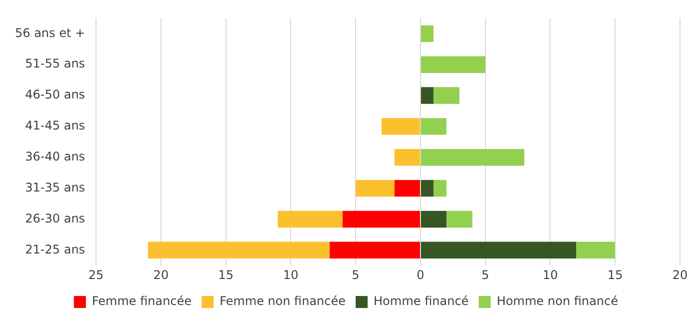  I want to click on legend-label: Homme non financé, so click(557, 301).